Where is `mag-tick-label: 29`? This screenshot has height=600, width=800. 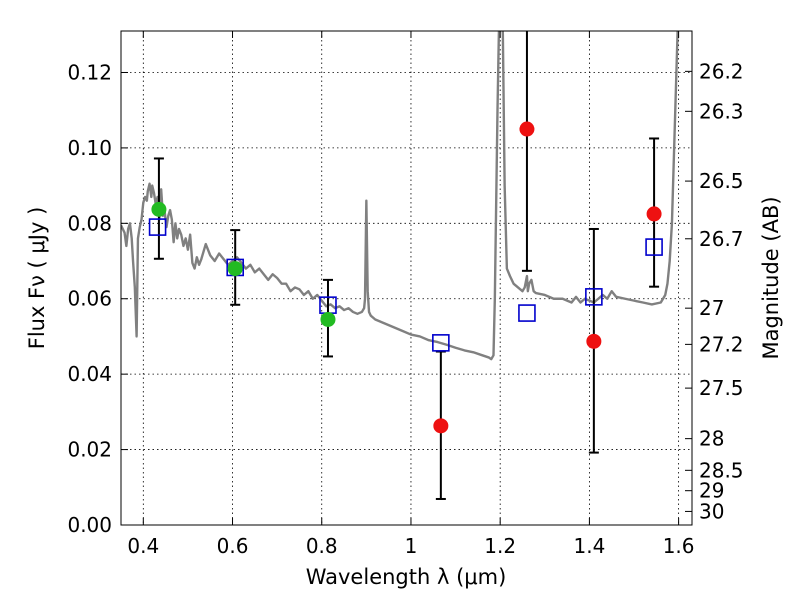 mag-tick-label: 29 is located at coordinates (711, 491).